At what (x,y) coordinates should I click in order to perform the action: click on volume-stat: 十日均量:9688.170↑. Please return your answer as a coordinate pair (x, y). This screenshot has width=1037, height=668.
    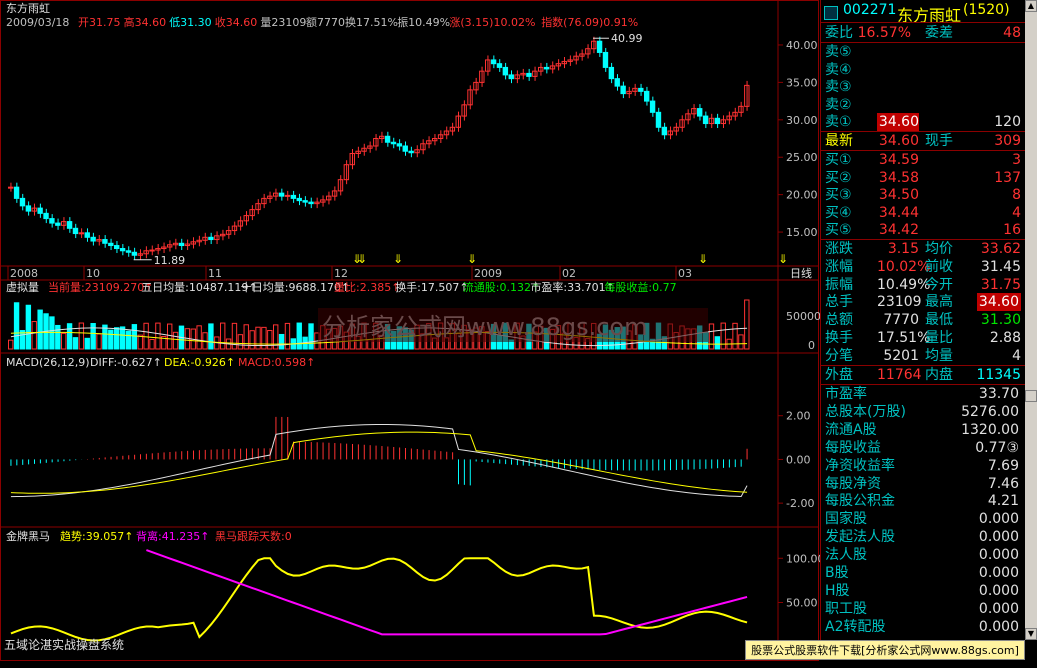
    Looking at the image, I should click on (295, 287).